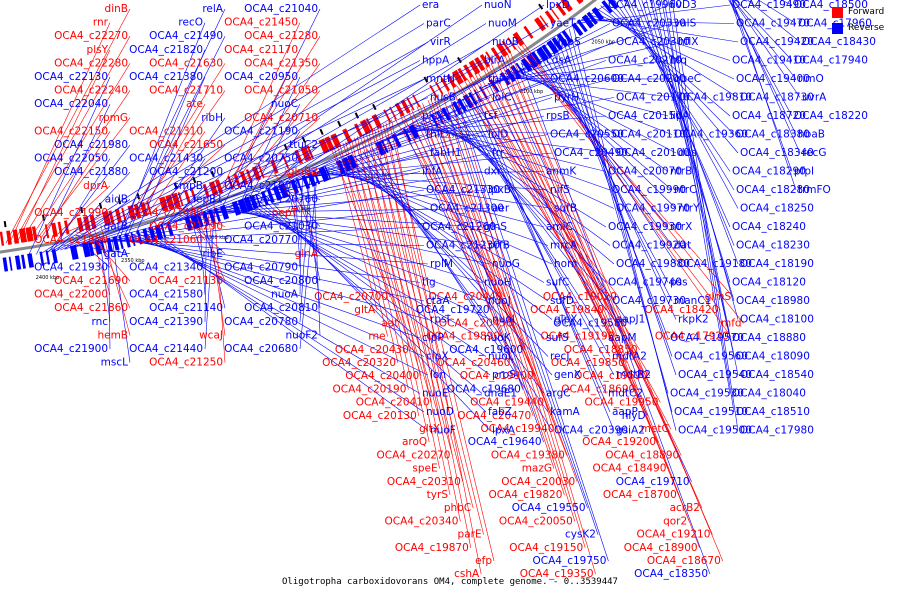  I want to click on gene-label: mfd, so click(731, 323).